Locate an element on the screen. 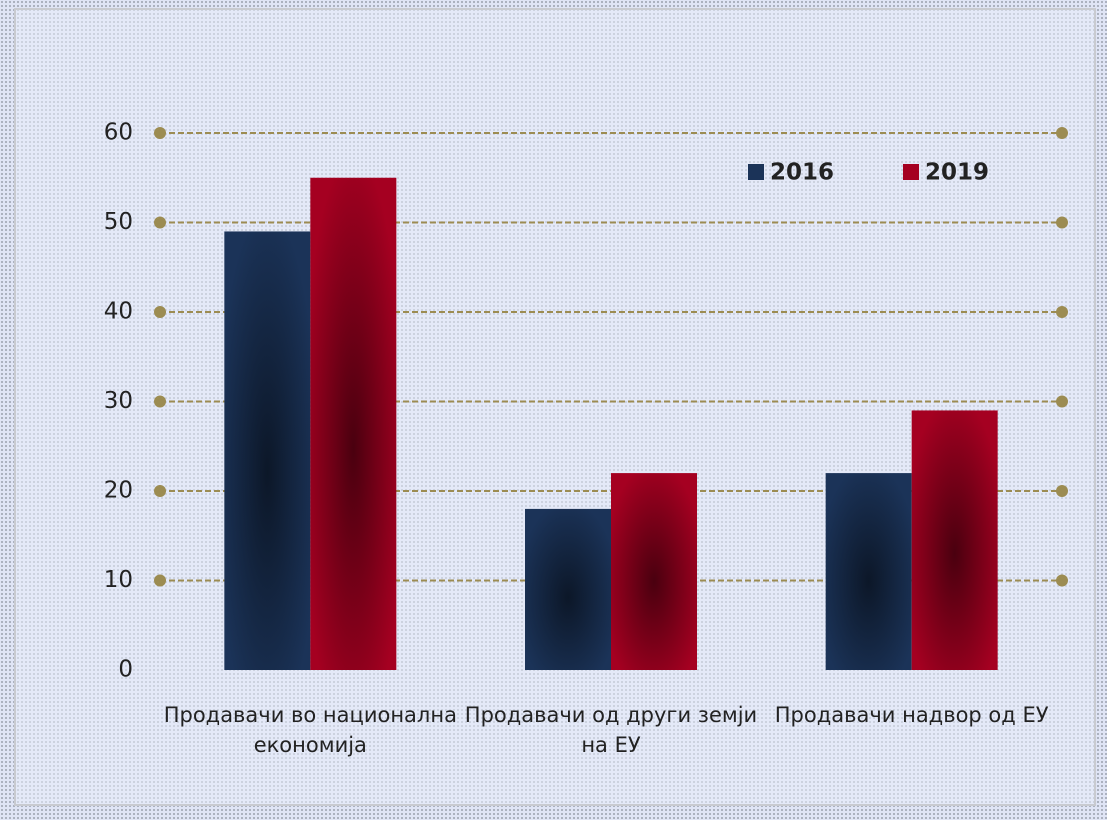  y-tick-label: 0 is located at coordinates (125, 670).